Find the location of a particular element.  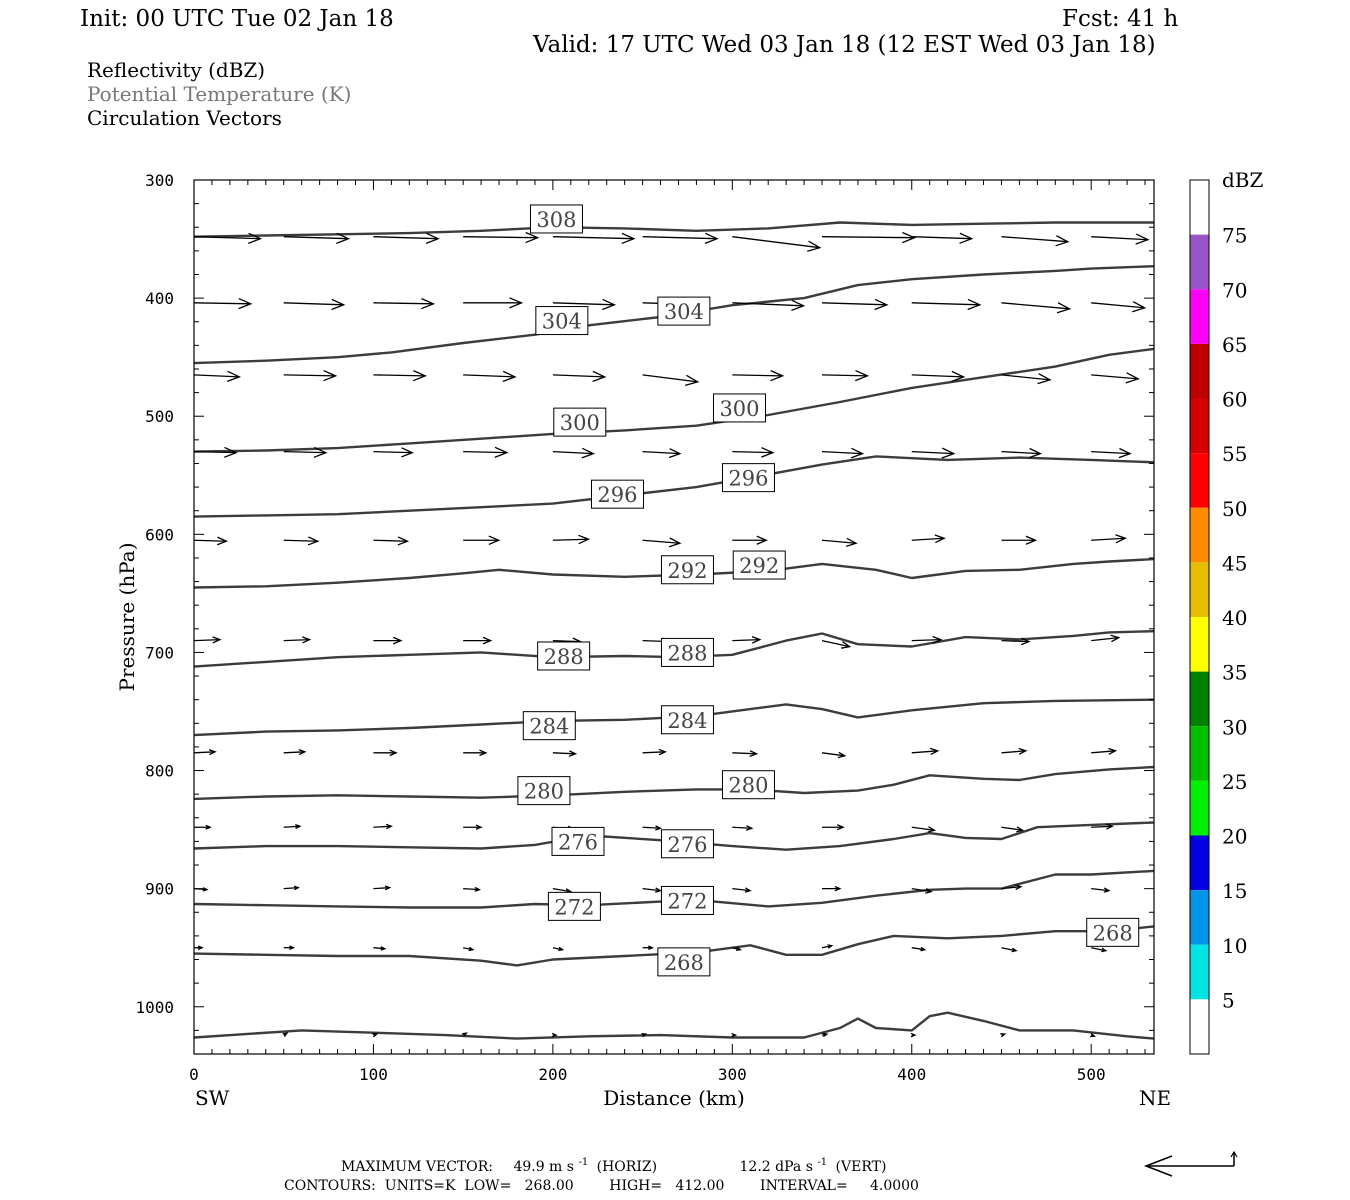

colorbar-label: 50 is located at coordinates (1234, 509).